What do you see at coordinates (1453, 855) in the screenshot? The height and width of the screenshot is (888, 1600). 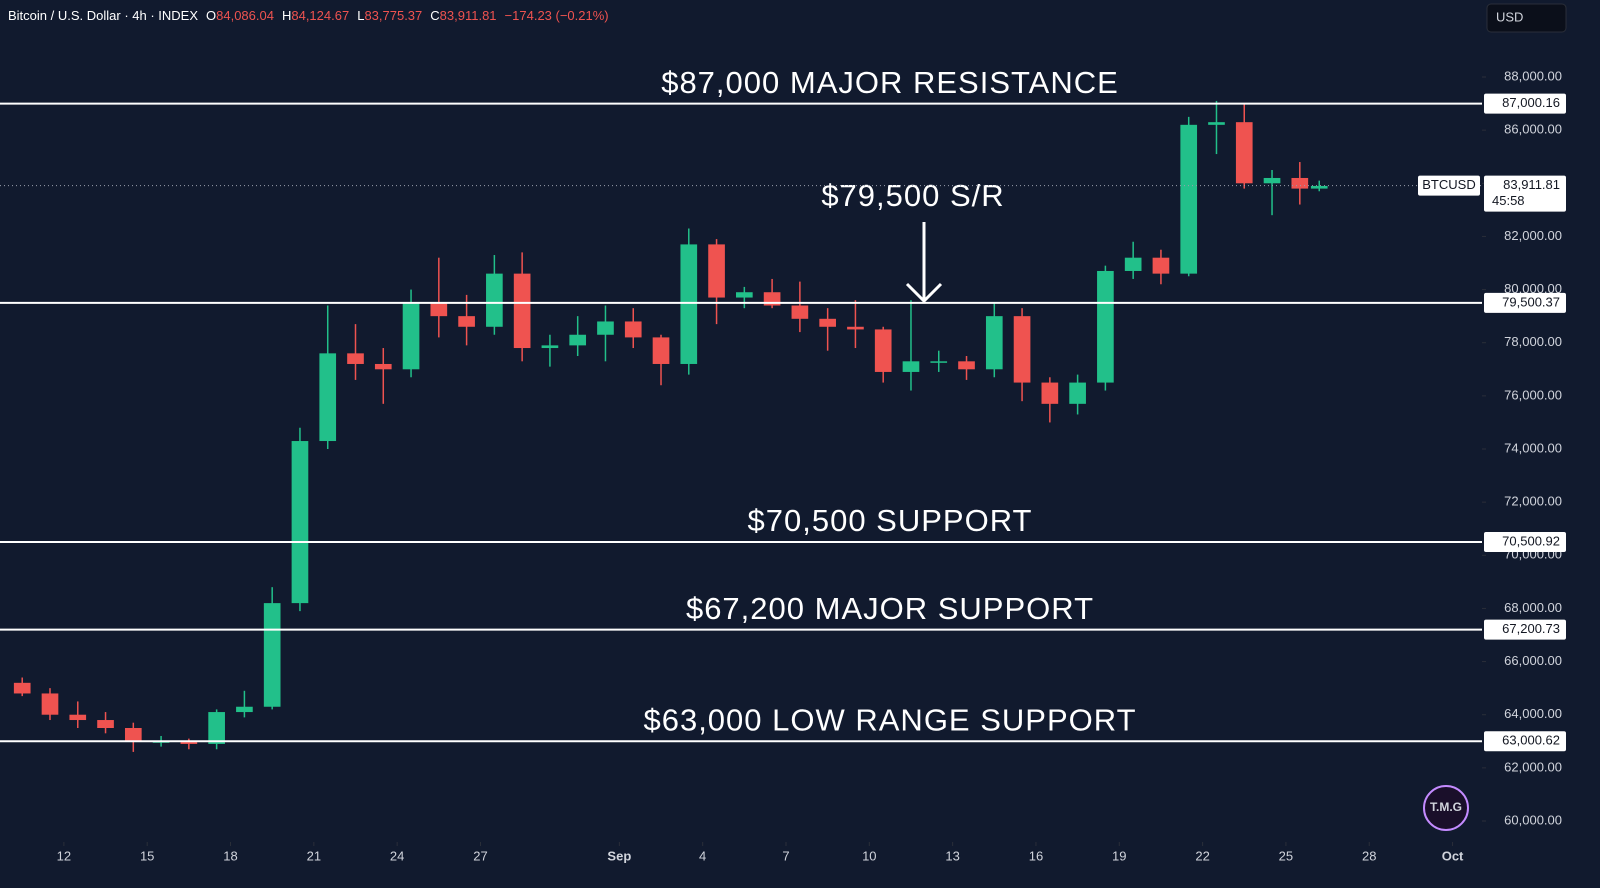 I see `x-tick-label: Oct` at bounding box center [1453, 855].